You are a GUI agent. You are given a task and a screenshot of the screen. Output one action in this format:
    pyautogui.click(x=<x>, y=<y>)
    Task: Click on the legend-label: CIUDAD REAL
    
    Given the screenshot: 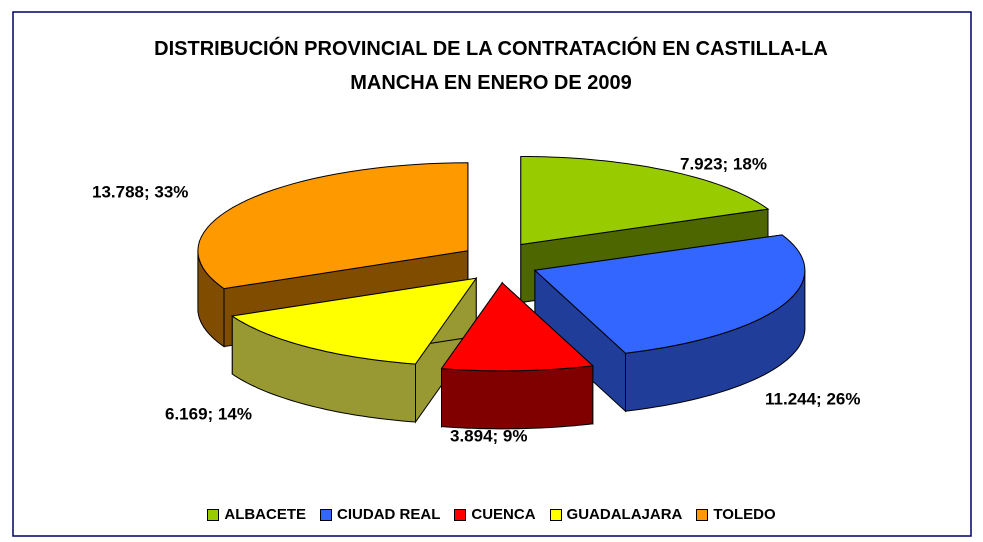 What is the action you would take?
    pyautogui.click(x=389, y=514)
    